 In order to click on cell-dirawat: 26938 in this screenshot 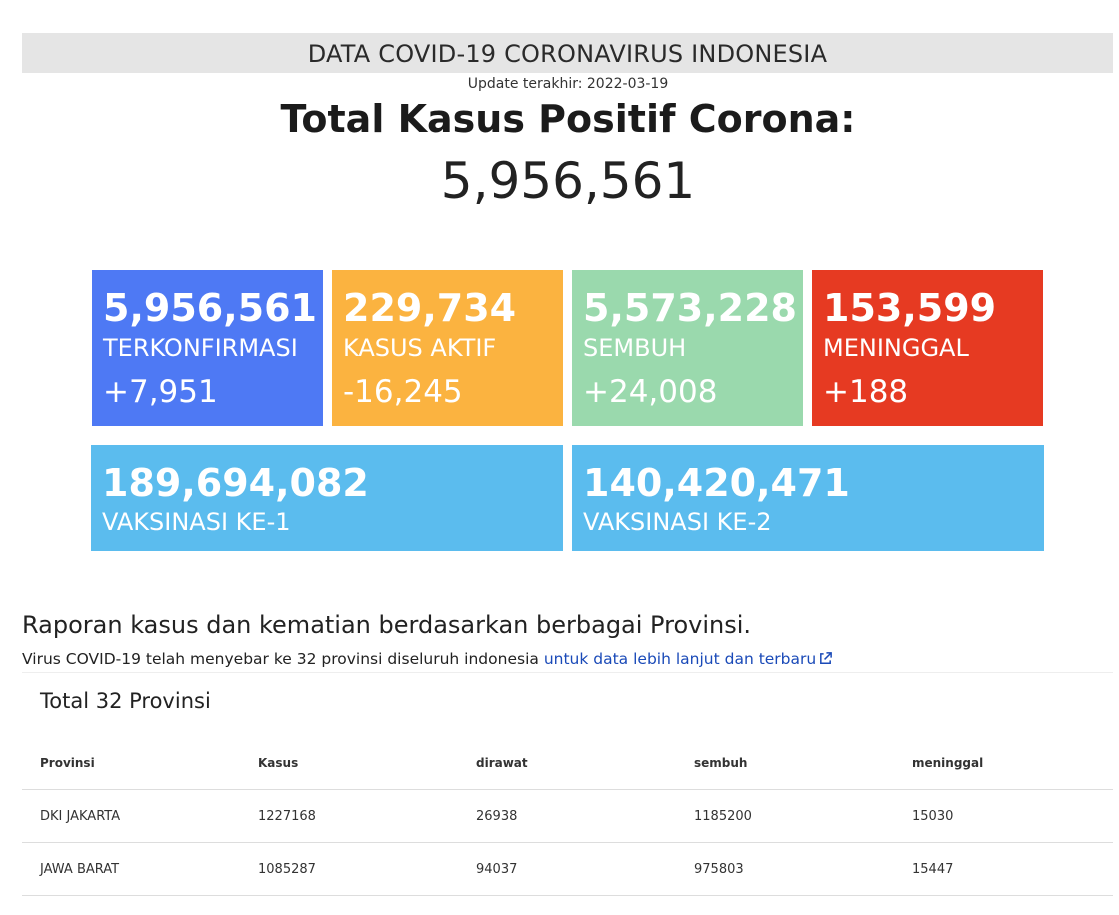, I will do `click(567, 816)`.